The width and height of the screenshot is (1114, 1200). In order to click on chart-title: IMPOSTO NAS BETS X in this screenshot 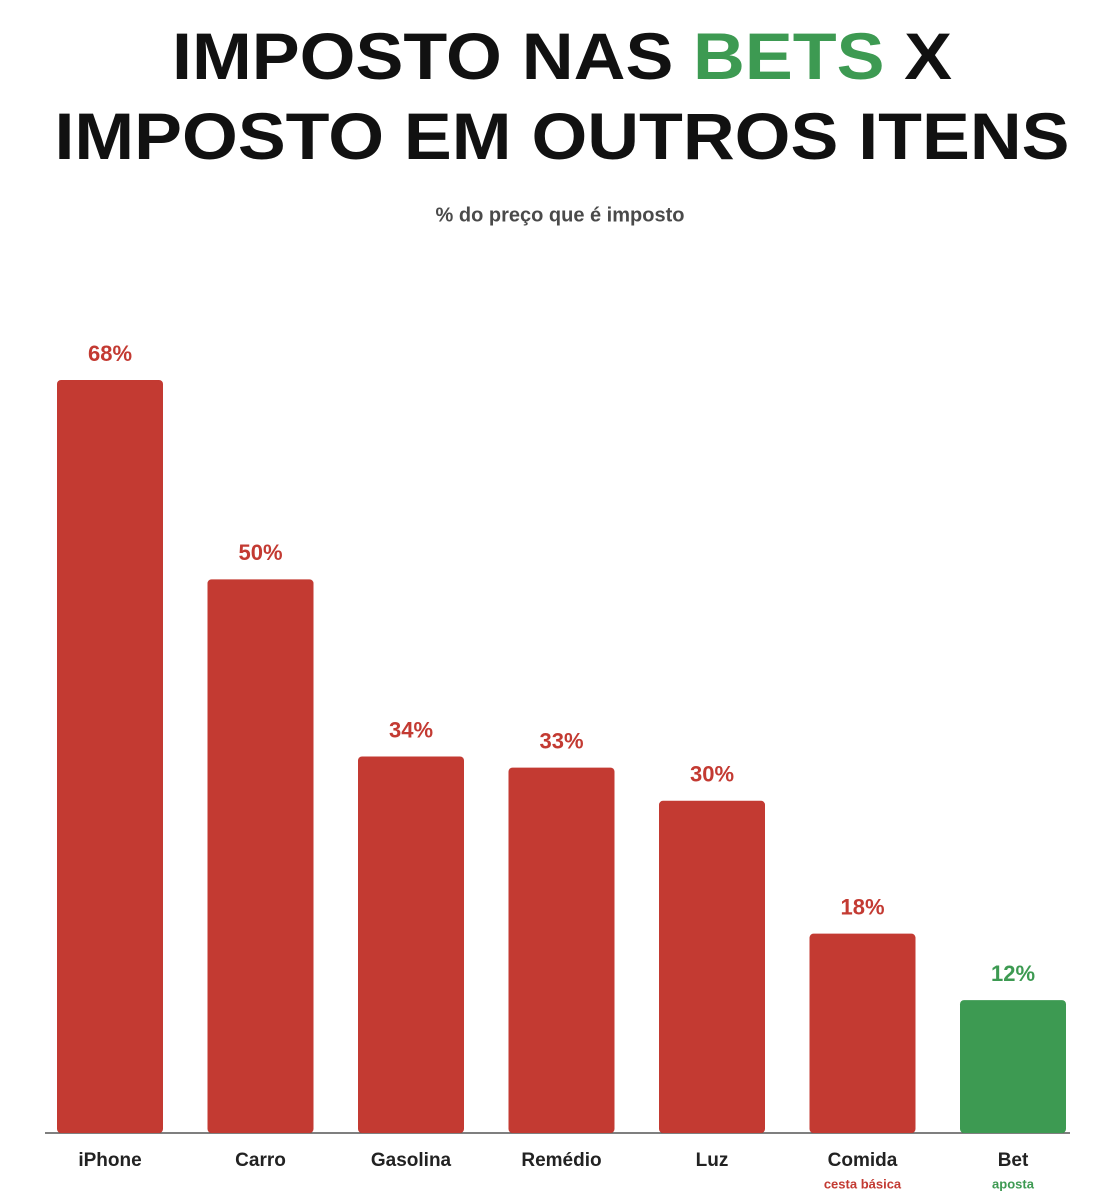, I will do `click(562, 56)`.